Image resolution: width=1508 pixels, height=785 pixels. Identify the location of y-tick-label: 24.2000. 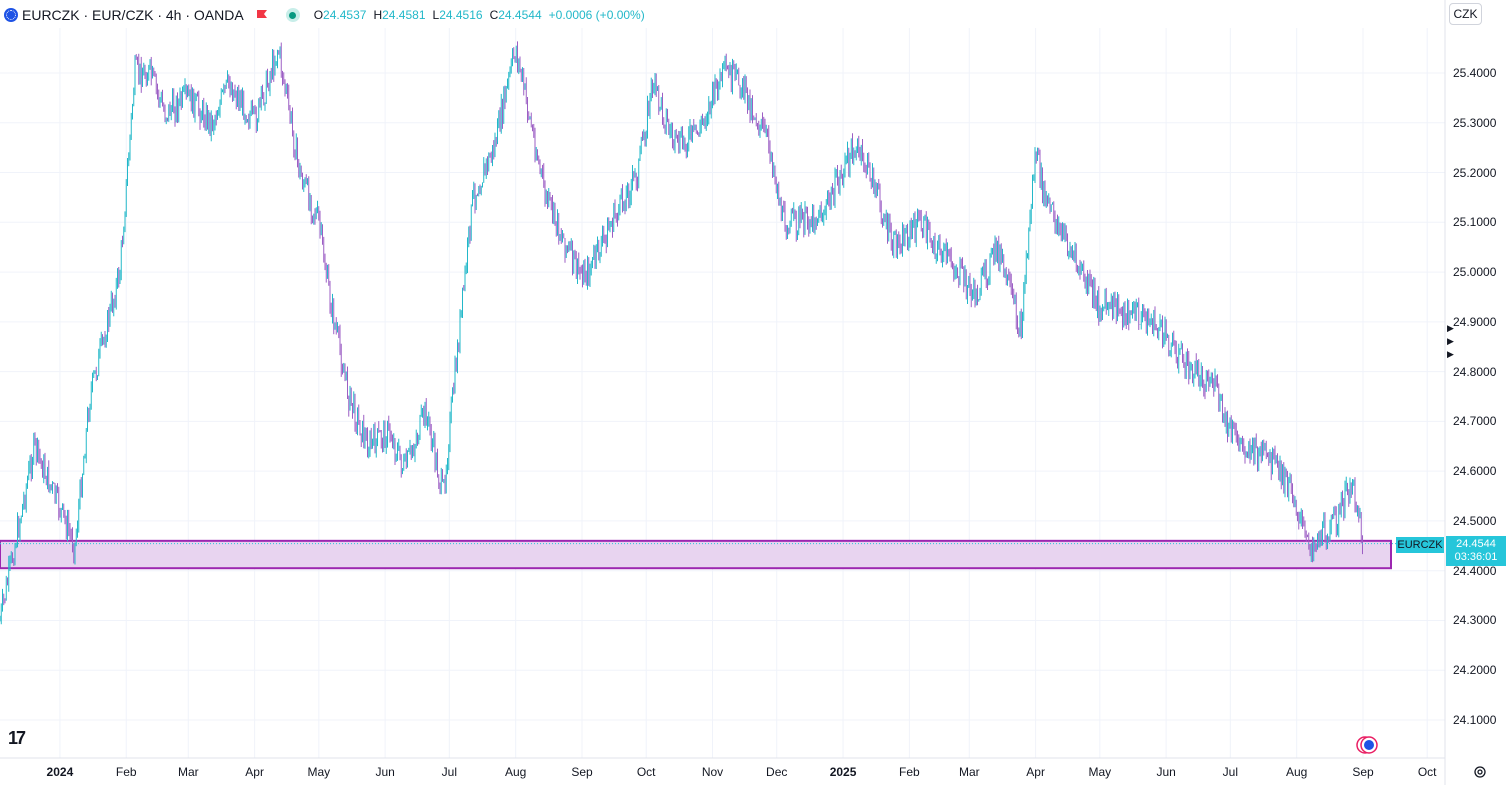
(1475, 670).